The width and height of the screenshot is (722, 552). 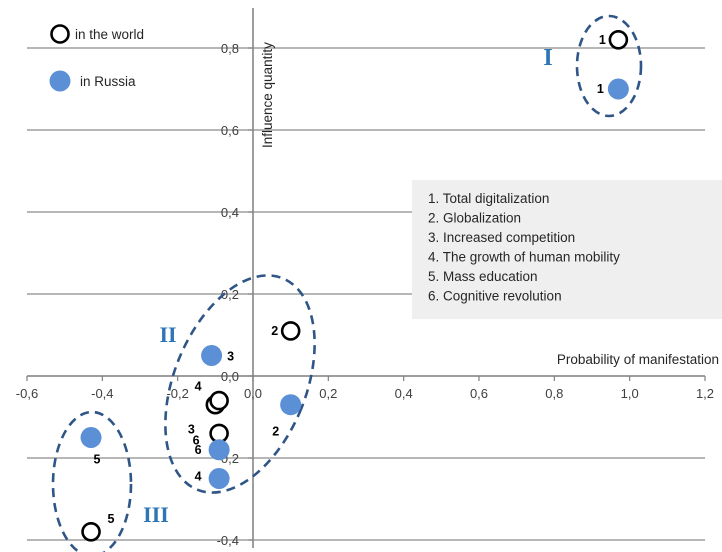 I want to click on cluster-label: II, so click(x=167, y=334).